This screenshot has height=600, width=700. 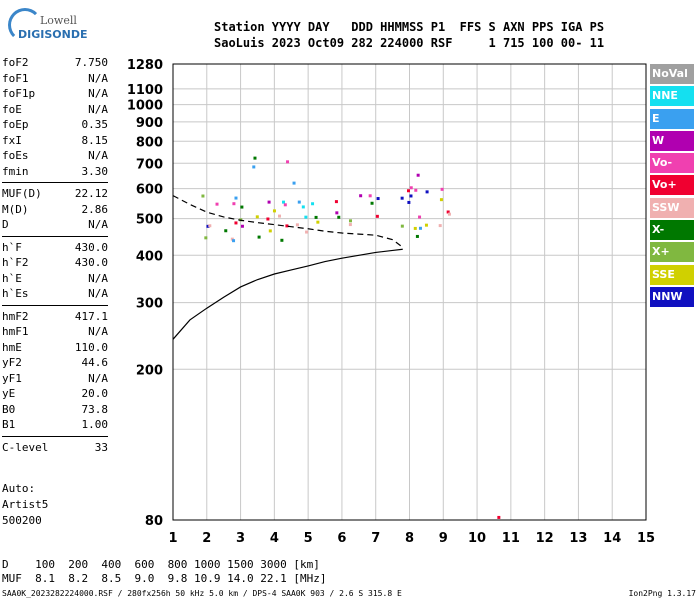 What do you see at coordinates (15, 155) in the screenshot?
I see `param-name: foEs` at bounding box center [15, 155].